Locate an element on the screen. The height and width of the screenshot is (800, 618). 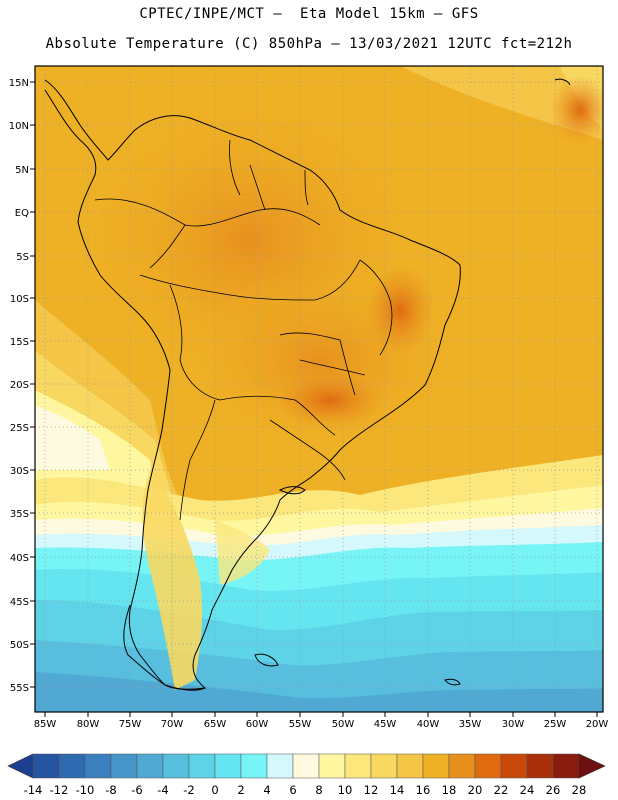
colorbar-label: 12 is located at coordinates (371, 790).